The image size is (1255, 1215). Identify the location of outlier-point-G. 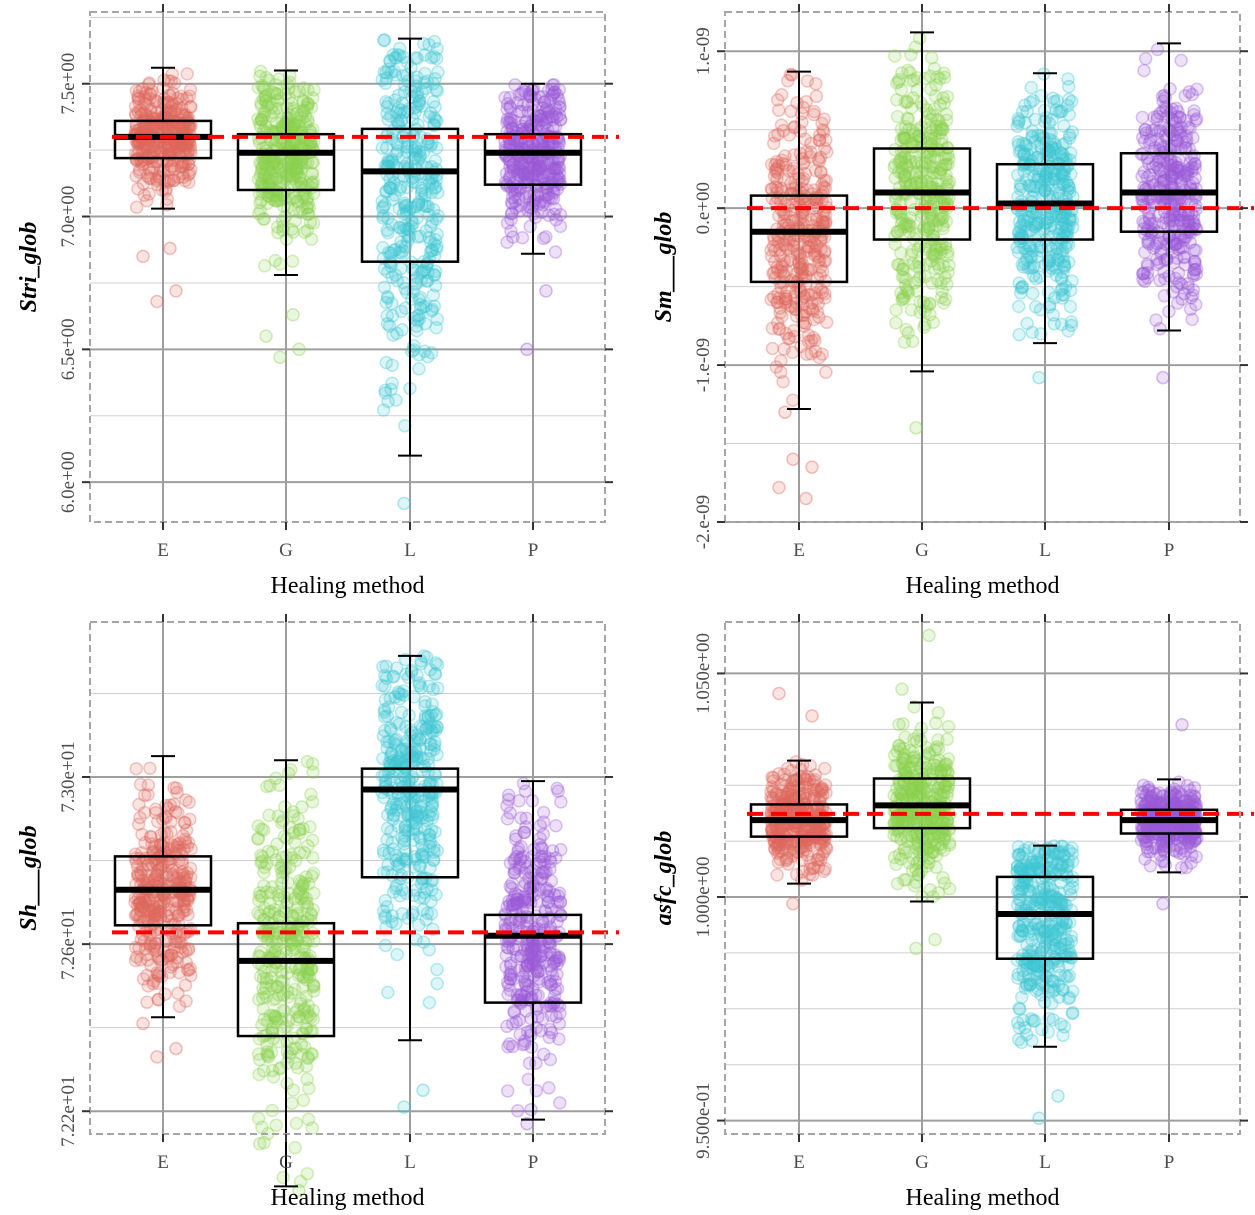
(266, 336).